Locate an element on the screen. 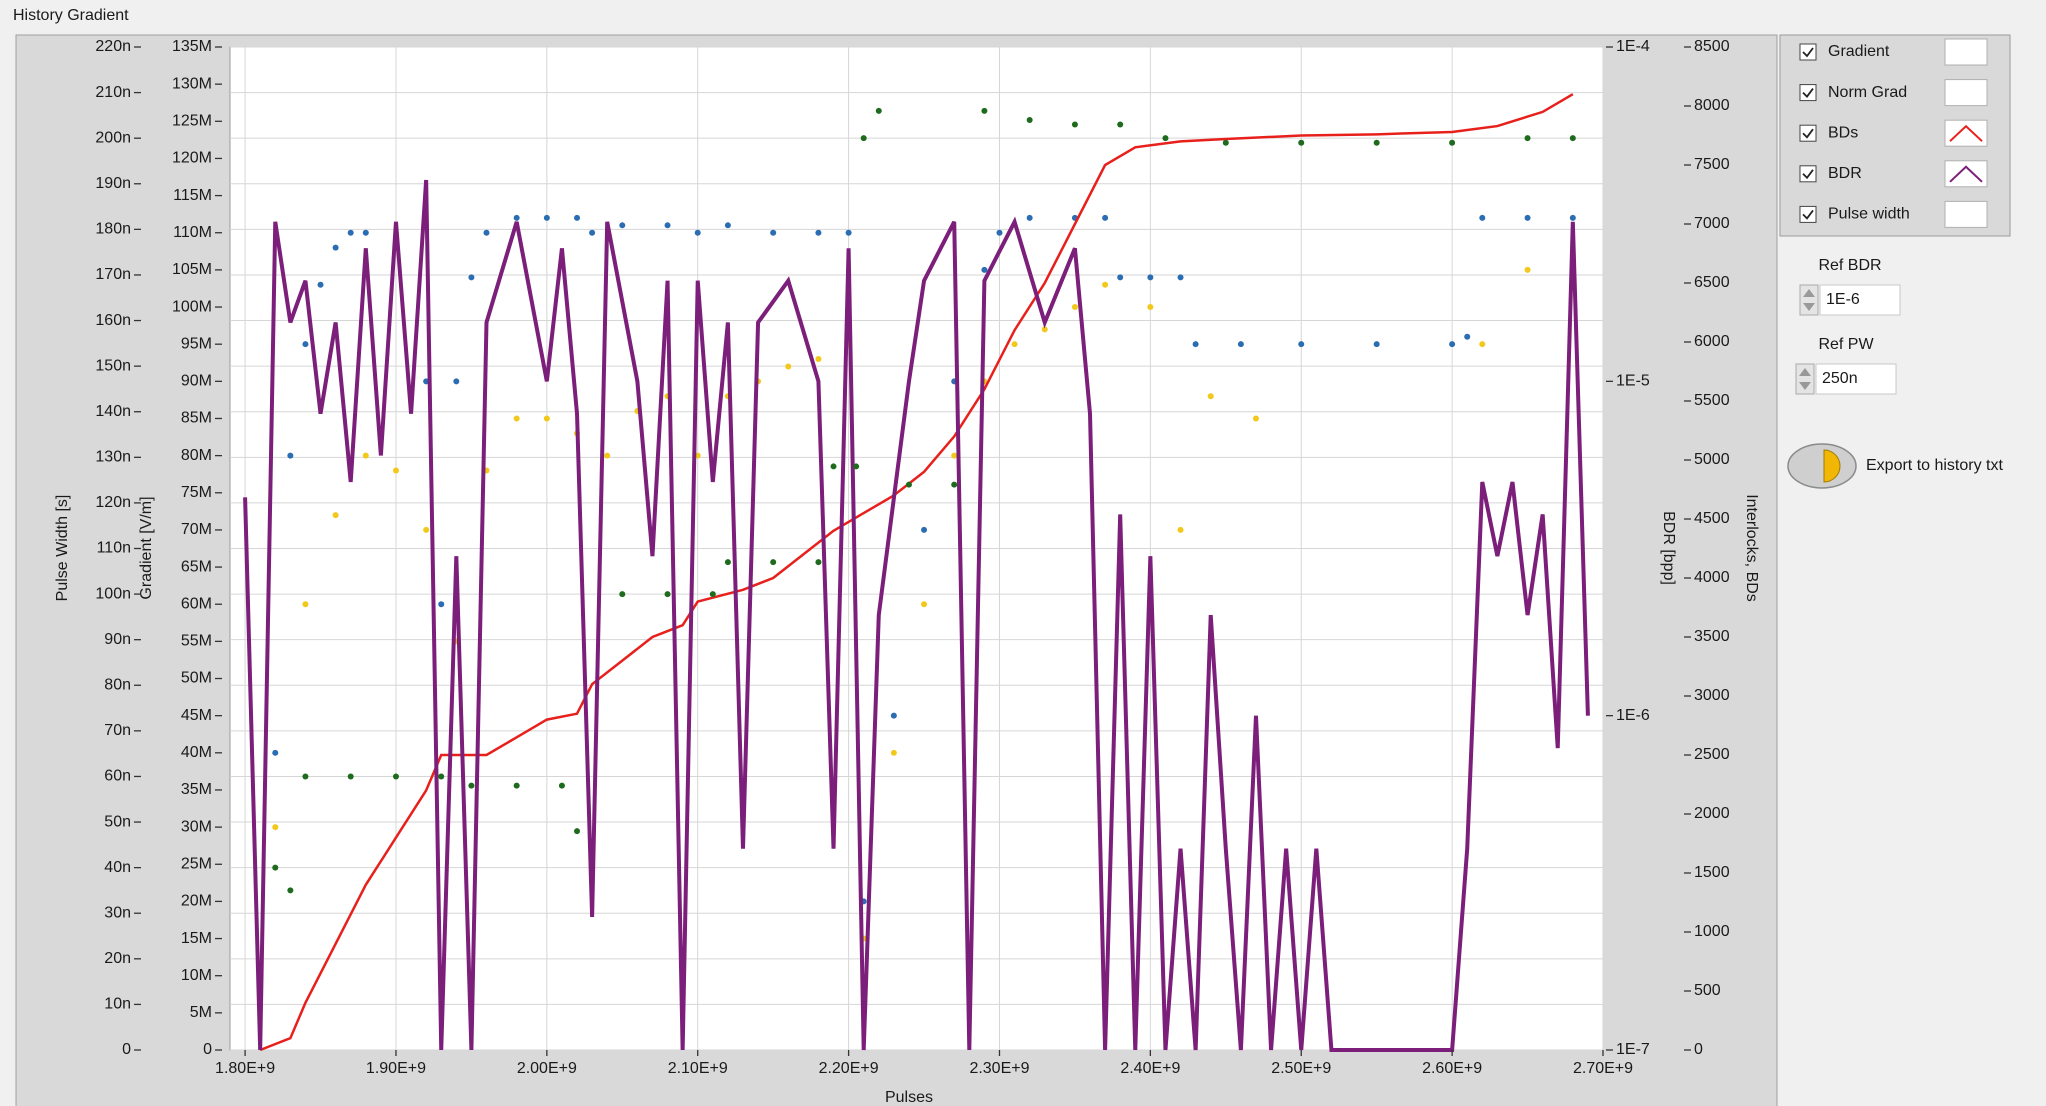 The height and width of the screenshot is (1106, 2046). button-body is located at coordinates (1822, 466).